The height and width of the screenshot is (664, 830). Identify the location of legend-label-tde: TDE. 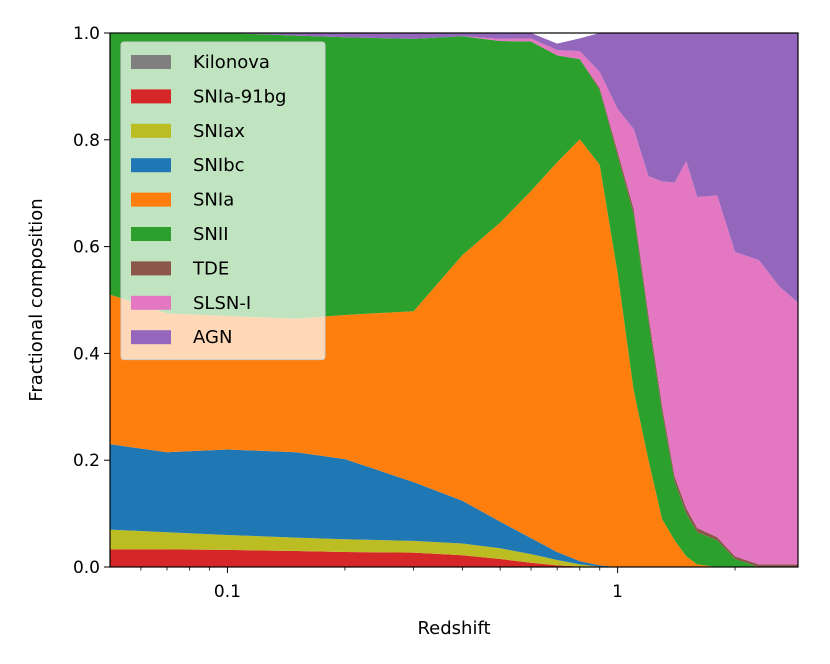
(210, 268).